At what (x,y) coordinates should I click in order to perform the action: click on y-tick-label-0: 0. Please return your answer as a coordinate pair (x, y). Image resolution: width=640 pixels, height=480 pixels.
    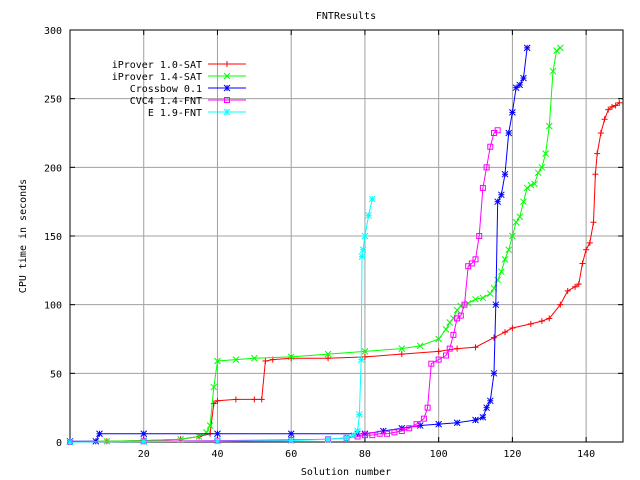
    Looking at the image, I should click on (59, 443).